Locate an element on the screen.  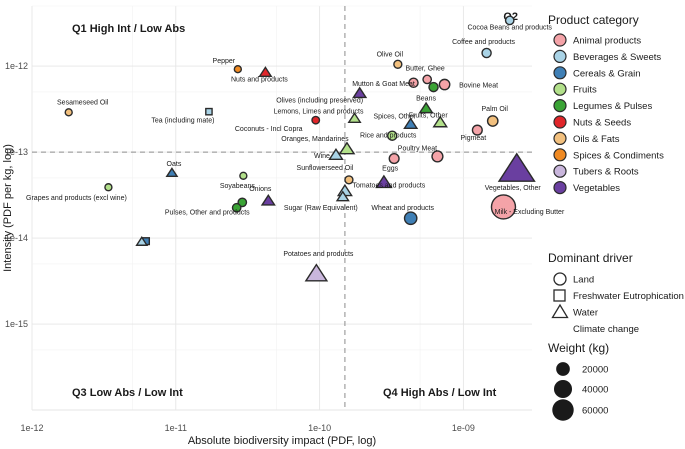
point-fruits-other is located at coordinates (440, 121).